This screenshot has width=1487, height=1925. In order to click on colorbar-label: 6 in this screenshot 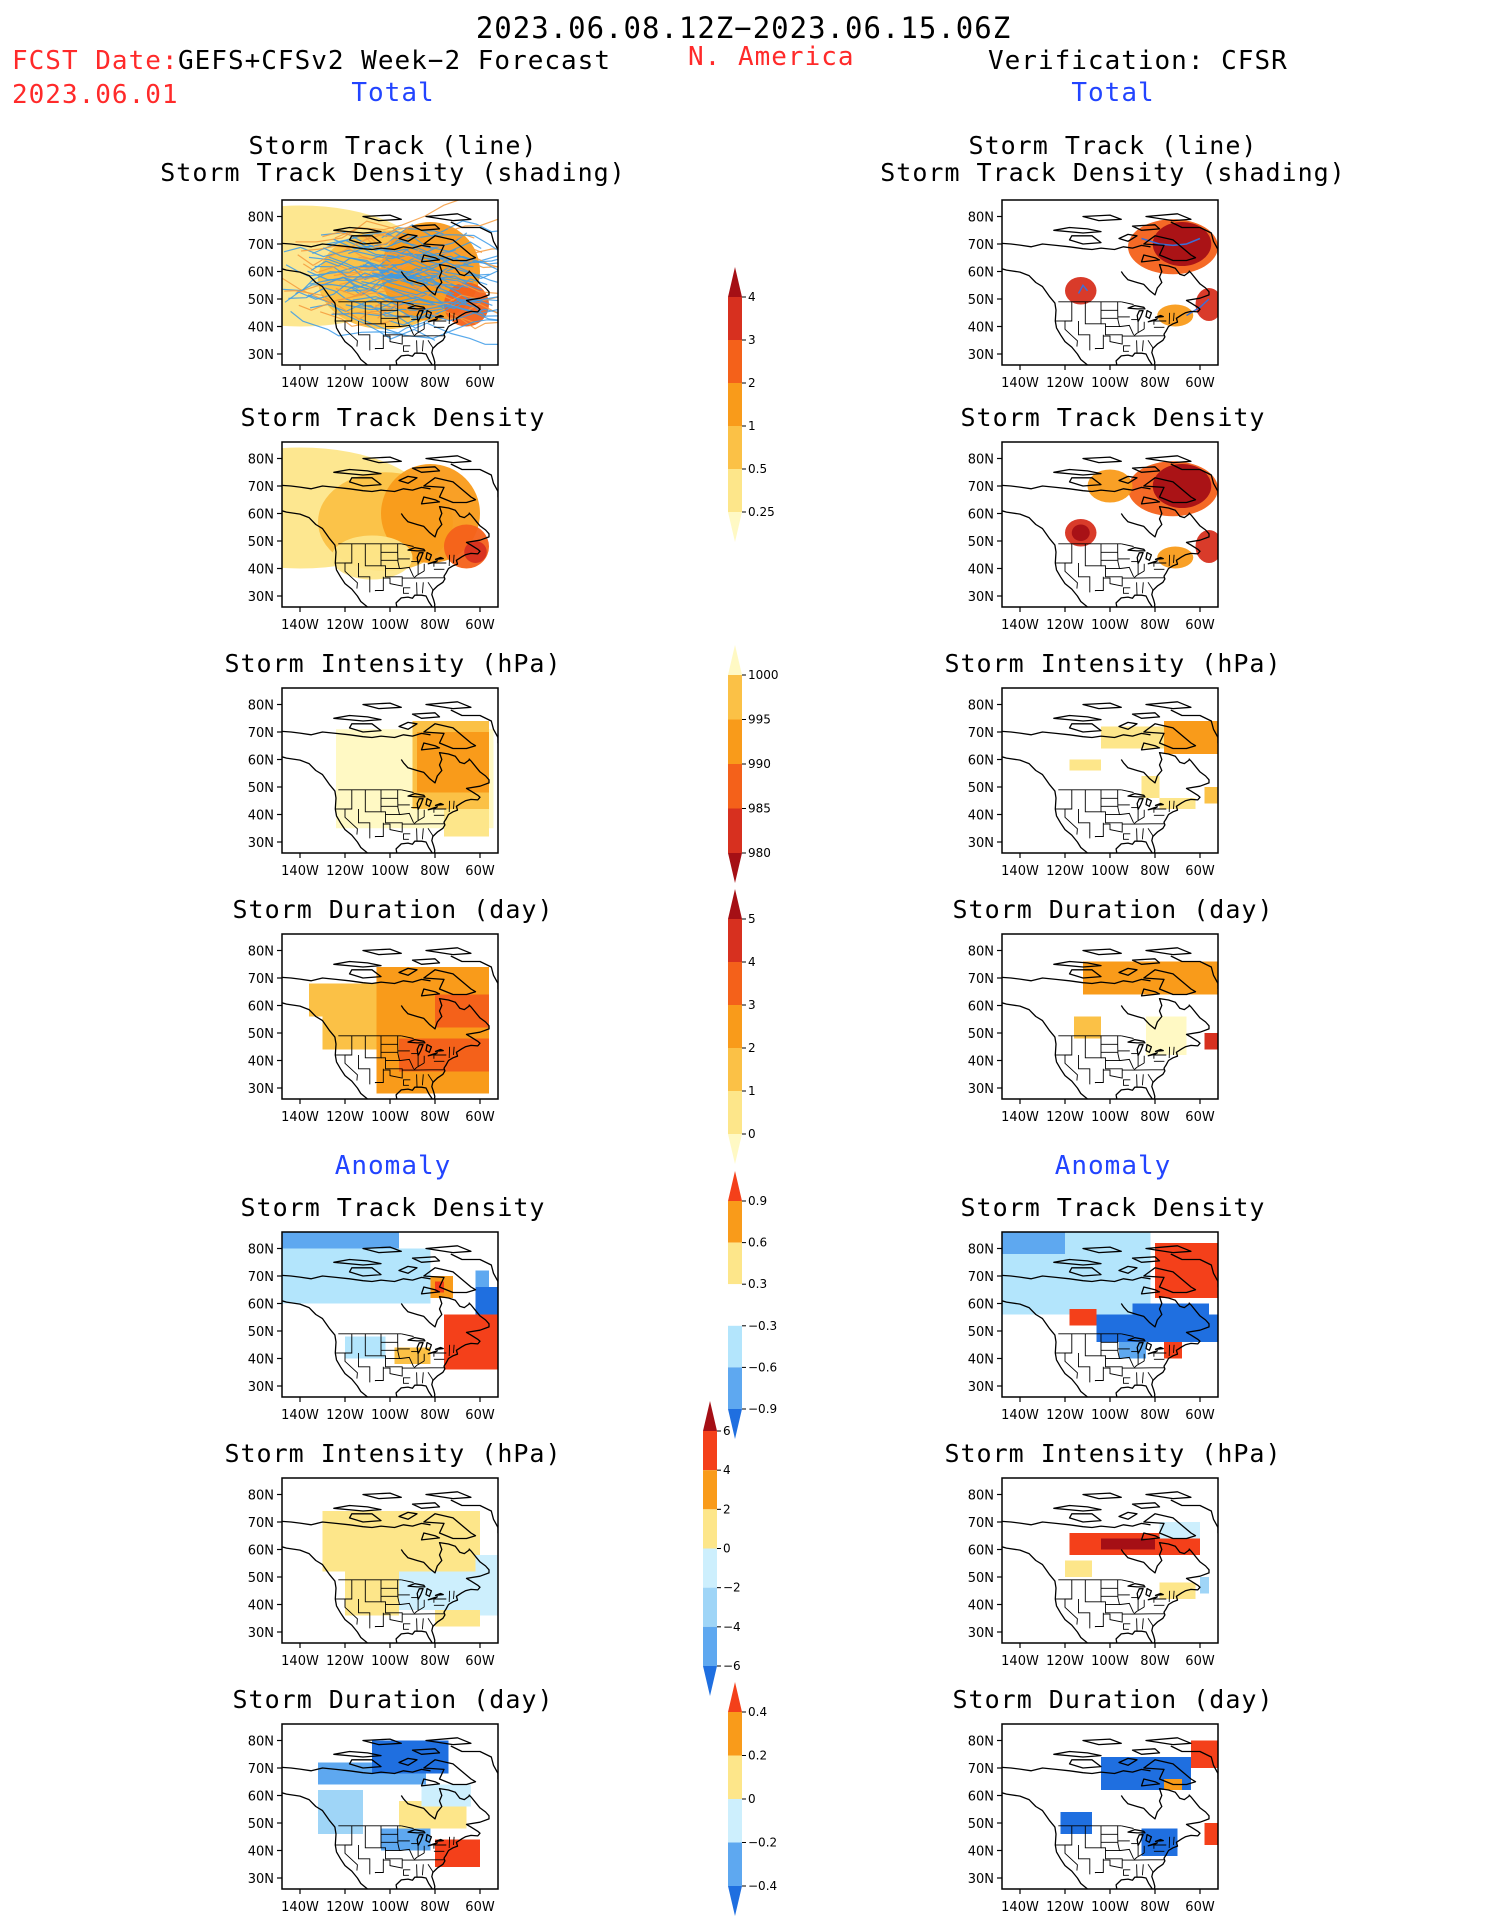, I will do `click(727, 1431)`.